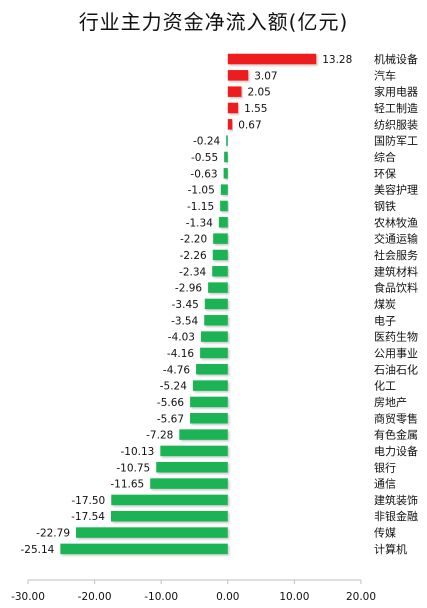 The image size is (427, 608). I want to click on value-label-24: -10.13, so click(137, 452).